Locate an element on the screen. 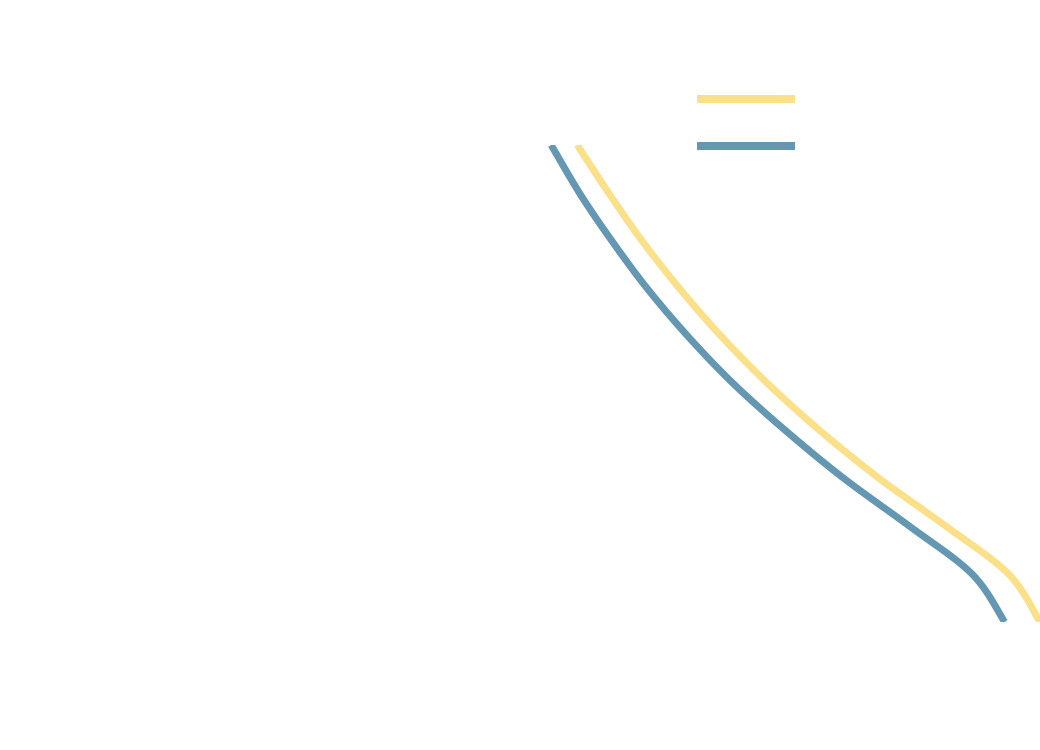  legend is located at coordinates (746, 122).